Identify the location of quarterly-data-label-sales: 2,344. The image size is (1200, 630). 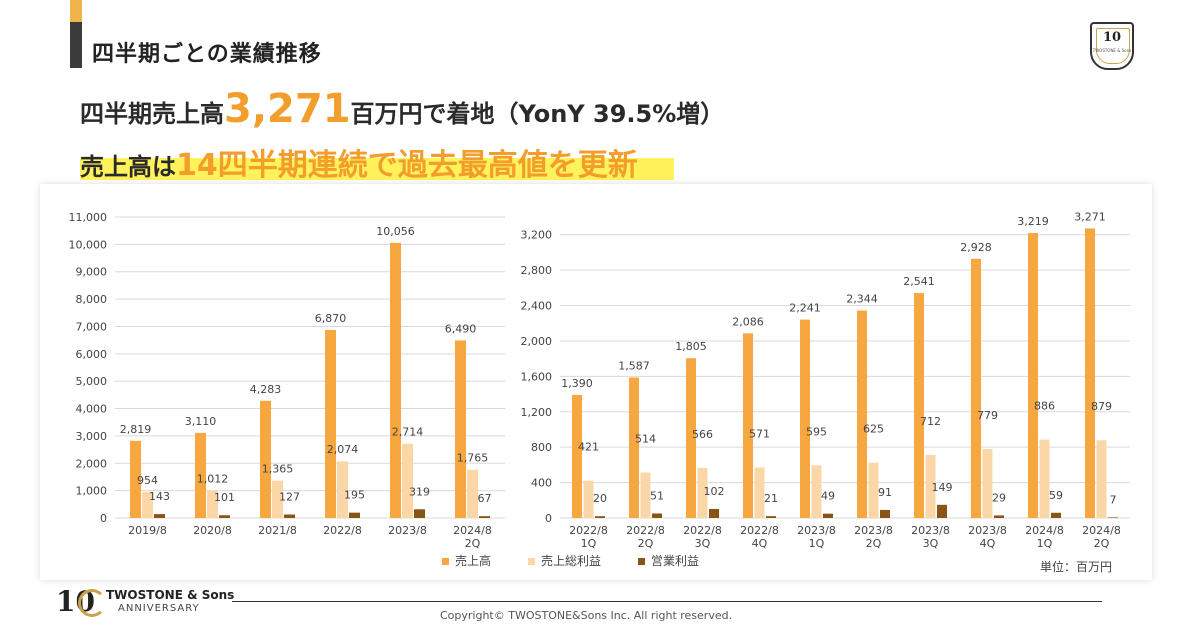
(862, 298).